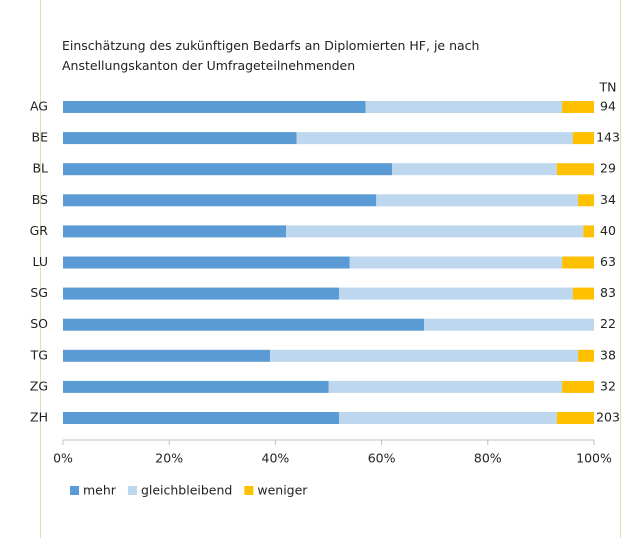  I want to click on y-tick-label: SO, so click(39, 323).